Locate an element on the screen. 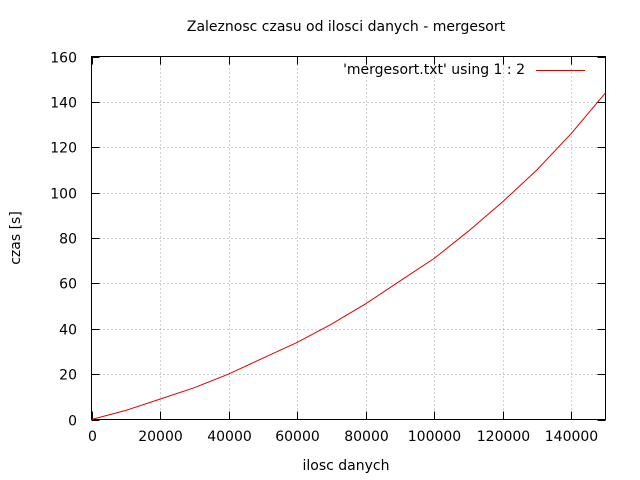  x-axis-label: ilosc danych is located at coordinates (346, 466).